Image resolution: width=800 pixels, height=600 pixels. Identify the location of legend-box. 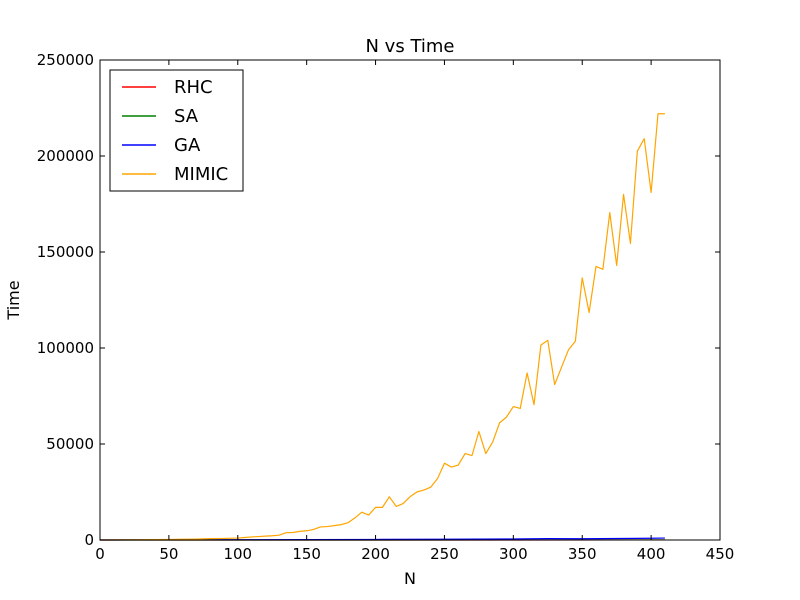
(176, 130).